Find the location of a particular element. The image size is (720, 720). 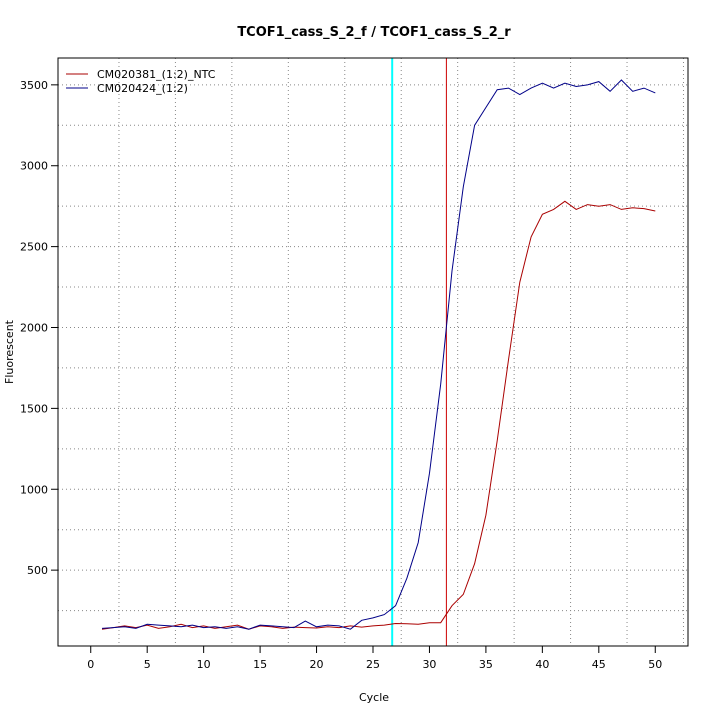

x-axis-label: Cycle is located at coordinates (374, 697).